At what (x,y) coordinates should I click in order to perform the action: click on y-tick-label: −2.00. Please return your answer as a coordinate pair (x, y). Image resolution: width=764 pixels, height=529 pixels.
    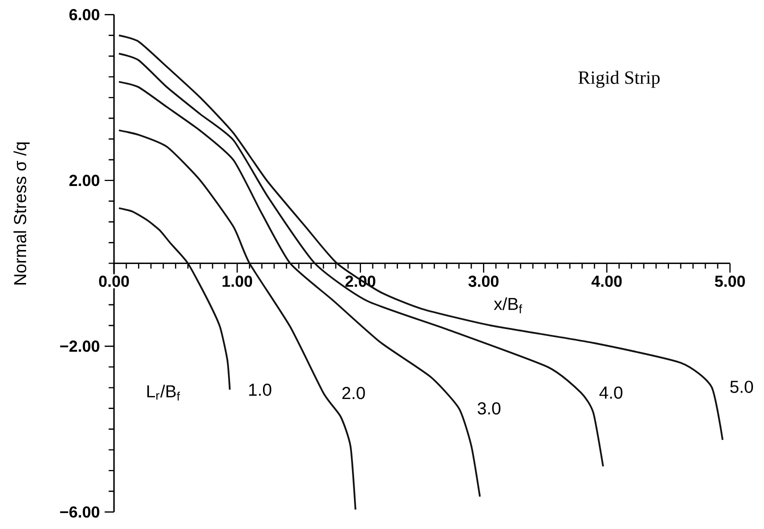
    Looking at the image, I should click on (80, 346).